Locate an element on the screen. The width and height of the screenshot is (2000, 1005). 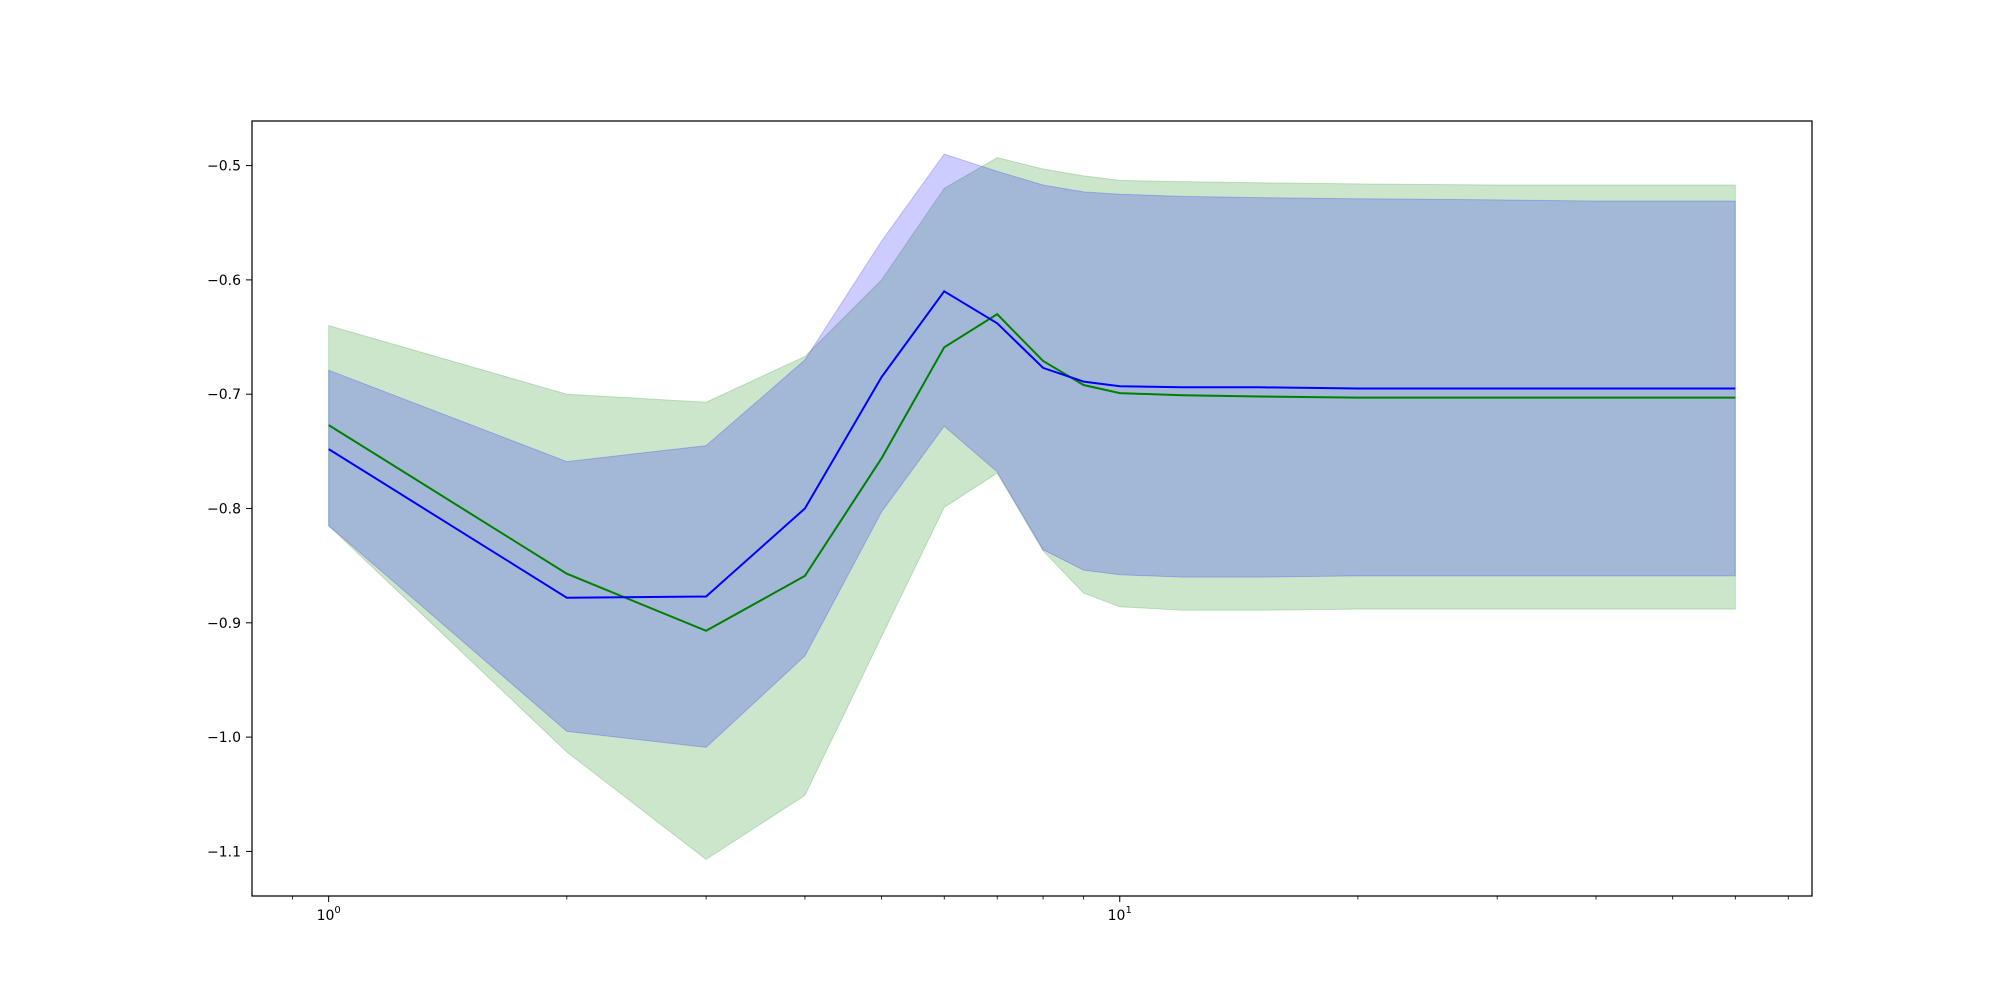
x-tick-label: 10⁰ is located at coordinates (329, 914).